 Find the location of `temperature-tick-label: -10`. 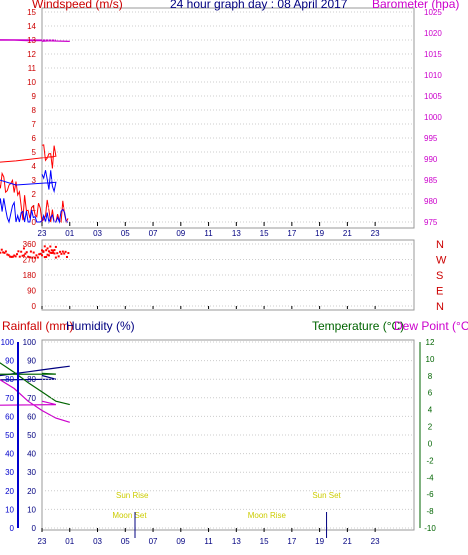

temperature-tick-label: -10 is located at coordinates (430, 528).